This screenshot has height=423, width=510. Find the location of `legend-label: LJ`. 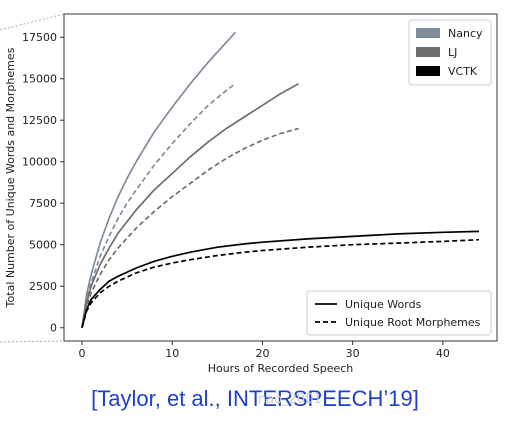

legend-label: LJ is located at coordinates (452, 52).